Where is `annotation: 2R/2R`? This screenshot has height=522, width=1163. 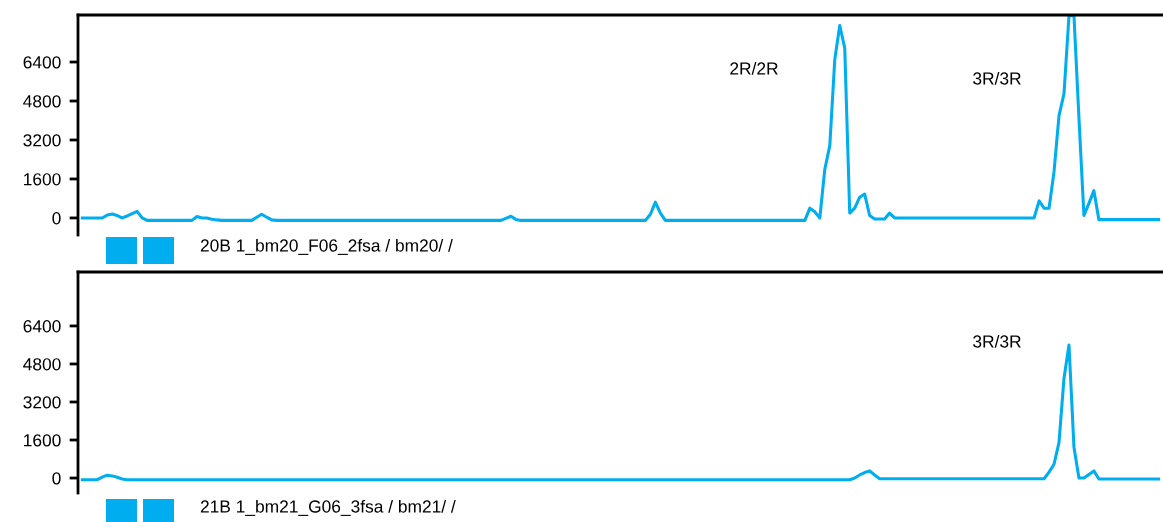 annotation: 2R/2R is located at coordinates (754, 68).